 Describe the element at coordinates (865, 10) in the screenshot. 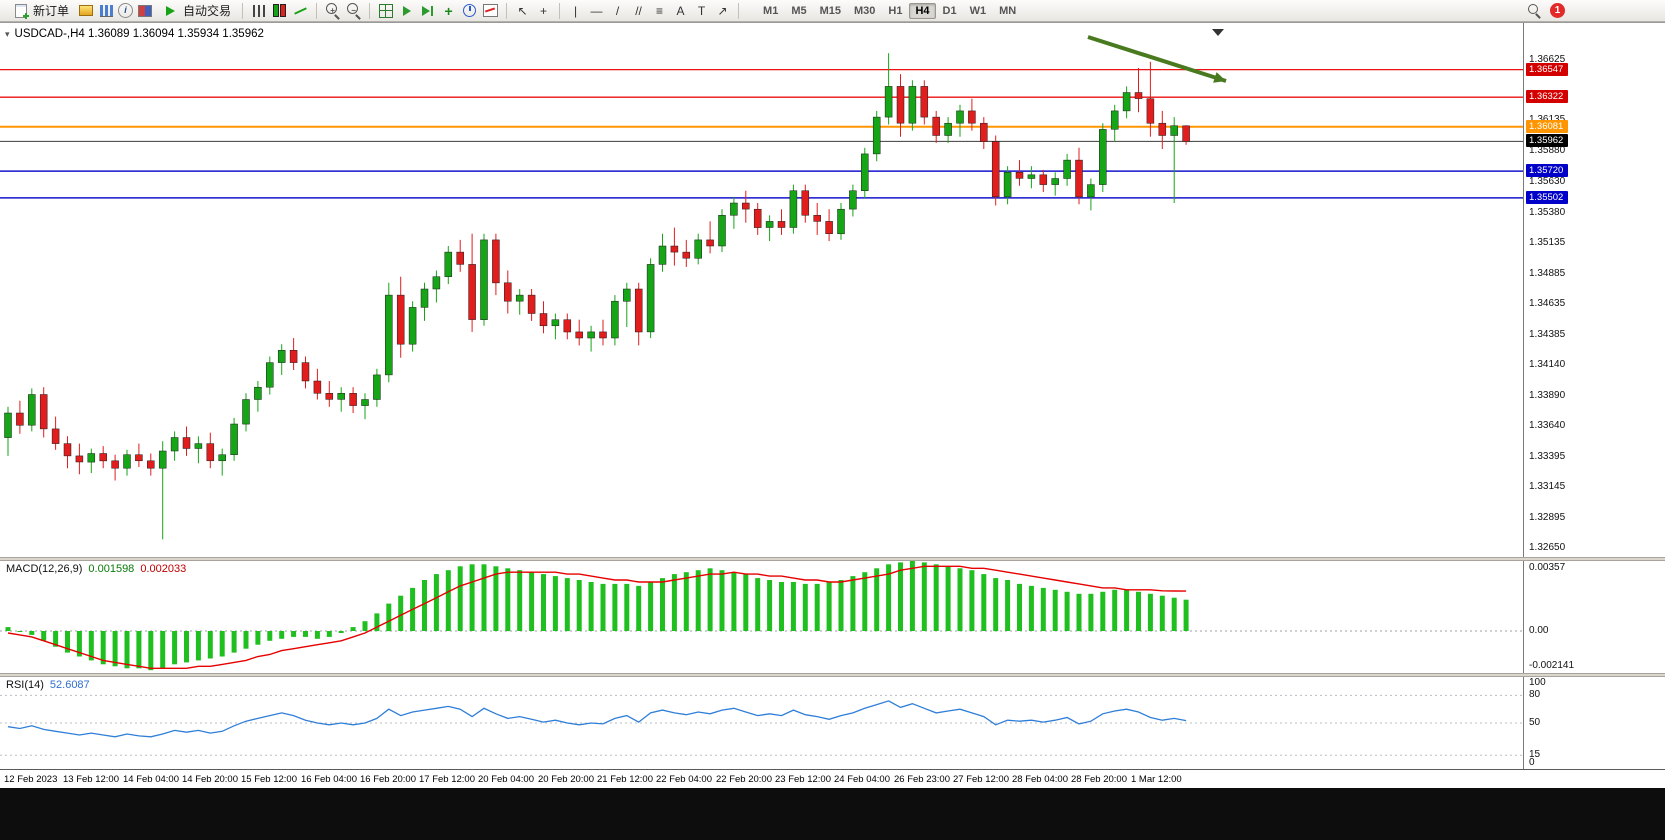

I see `timeframe-m30: M30` at that location.